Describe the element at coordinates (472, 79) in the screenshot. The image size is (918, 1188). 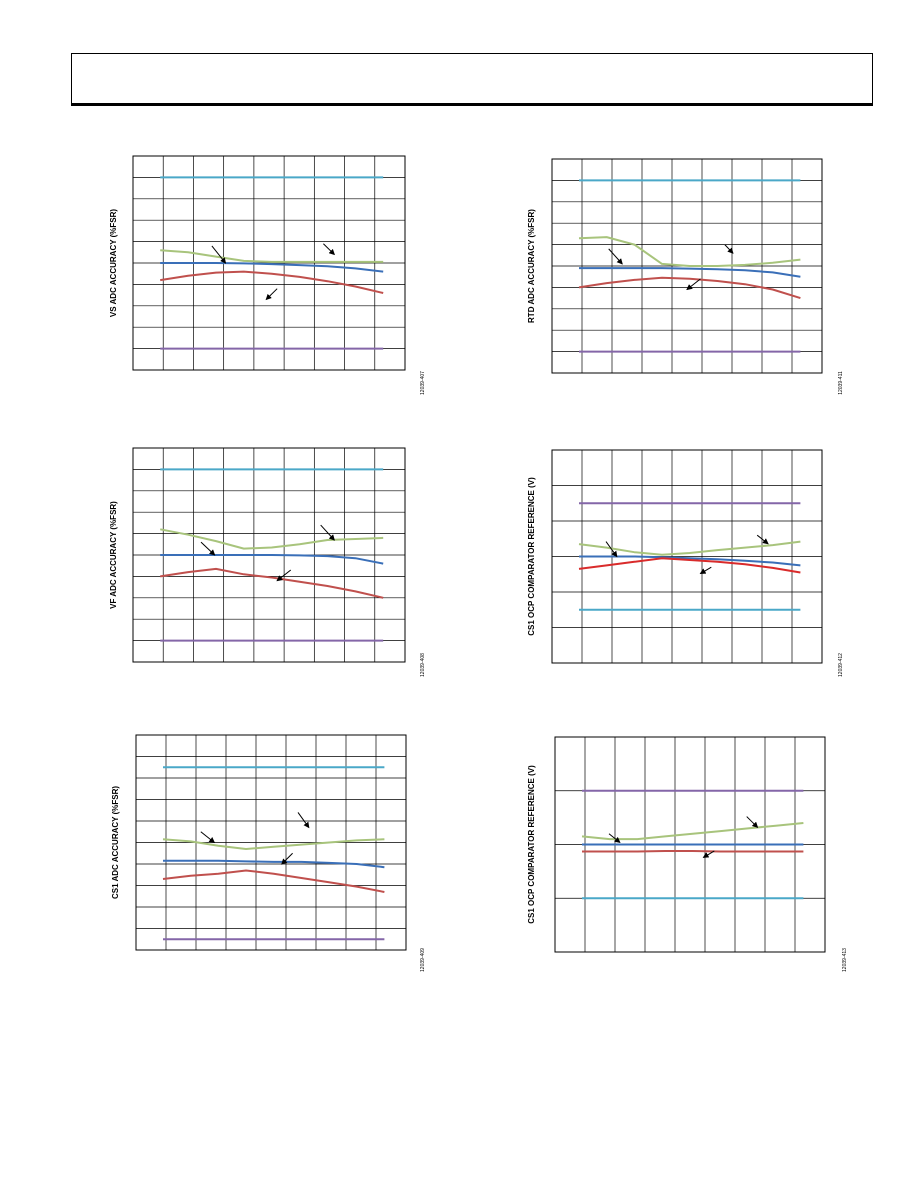
I see `page-header-box` at that location.